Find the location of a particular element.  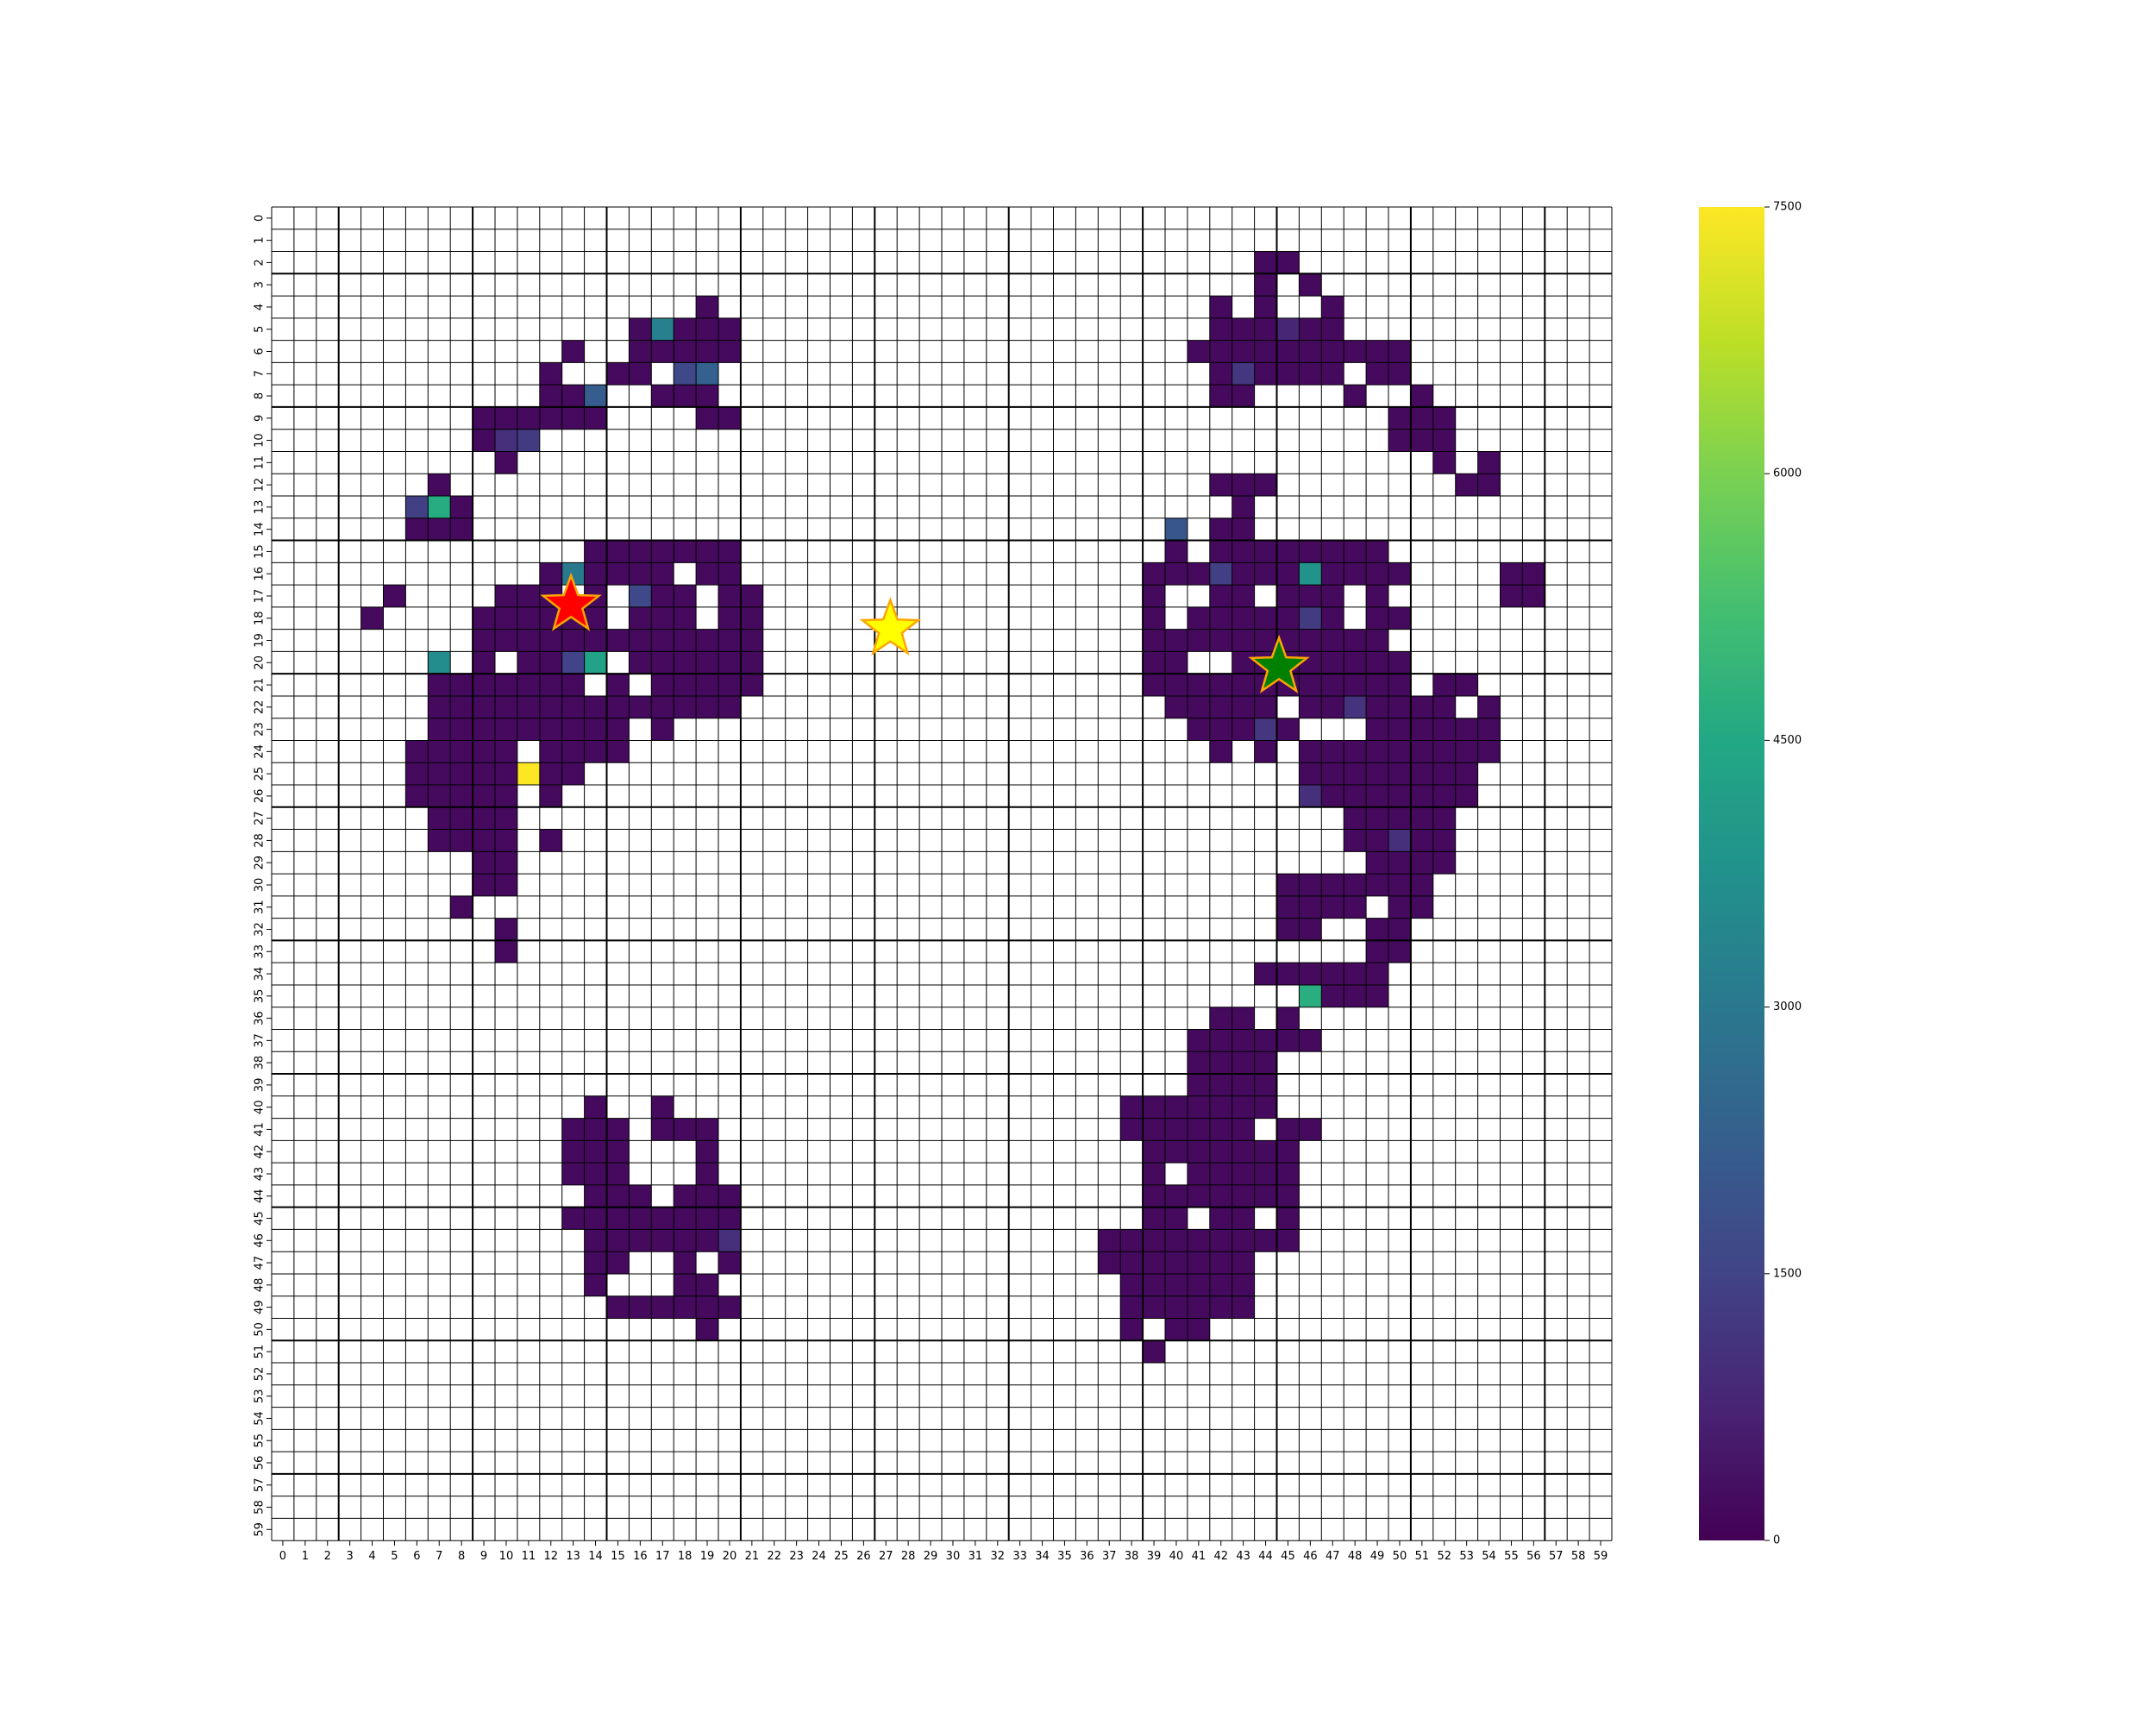

y-tick-label: 35 is located at coordinates (260, 997).